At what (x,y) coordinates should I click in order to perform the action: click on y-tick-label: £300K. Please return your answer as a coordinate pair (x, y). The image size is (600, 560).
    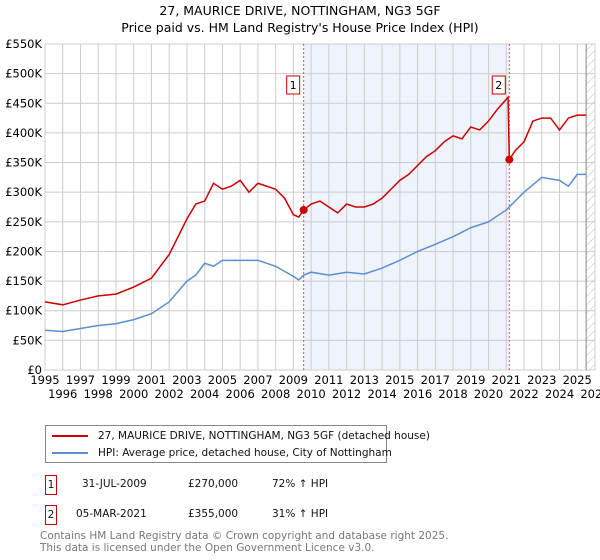
    Looking at the image, I should click on (23, 192).